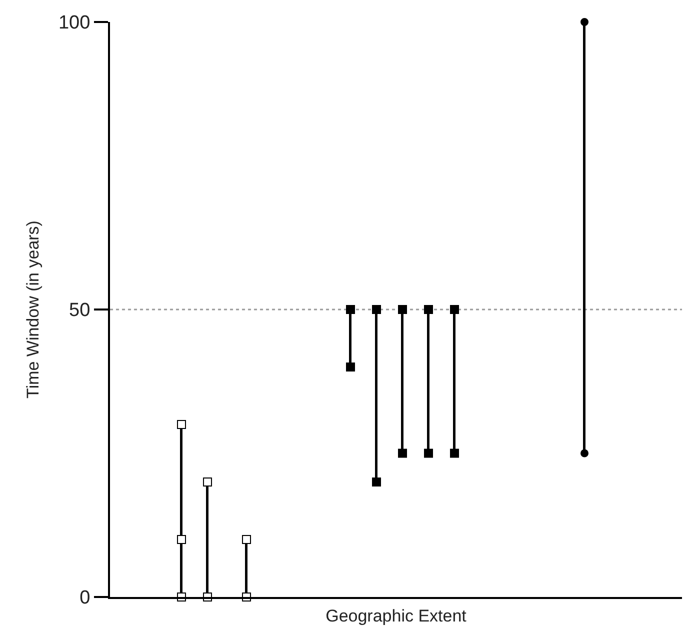 This screenshot has width=686, height=639. What do you see at coordinates (74, 23) in the screenshot?
I see `y-tick-label: 100` at bounding box center [74, 23].